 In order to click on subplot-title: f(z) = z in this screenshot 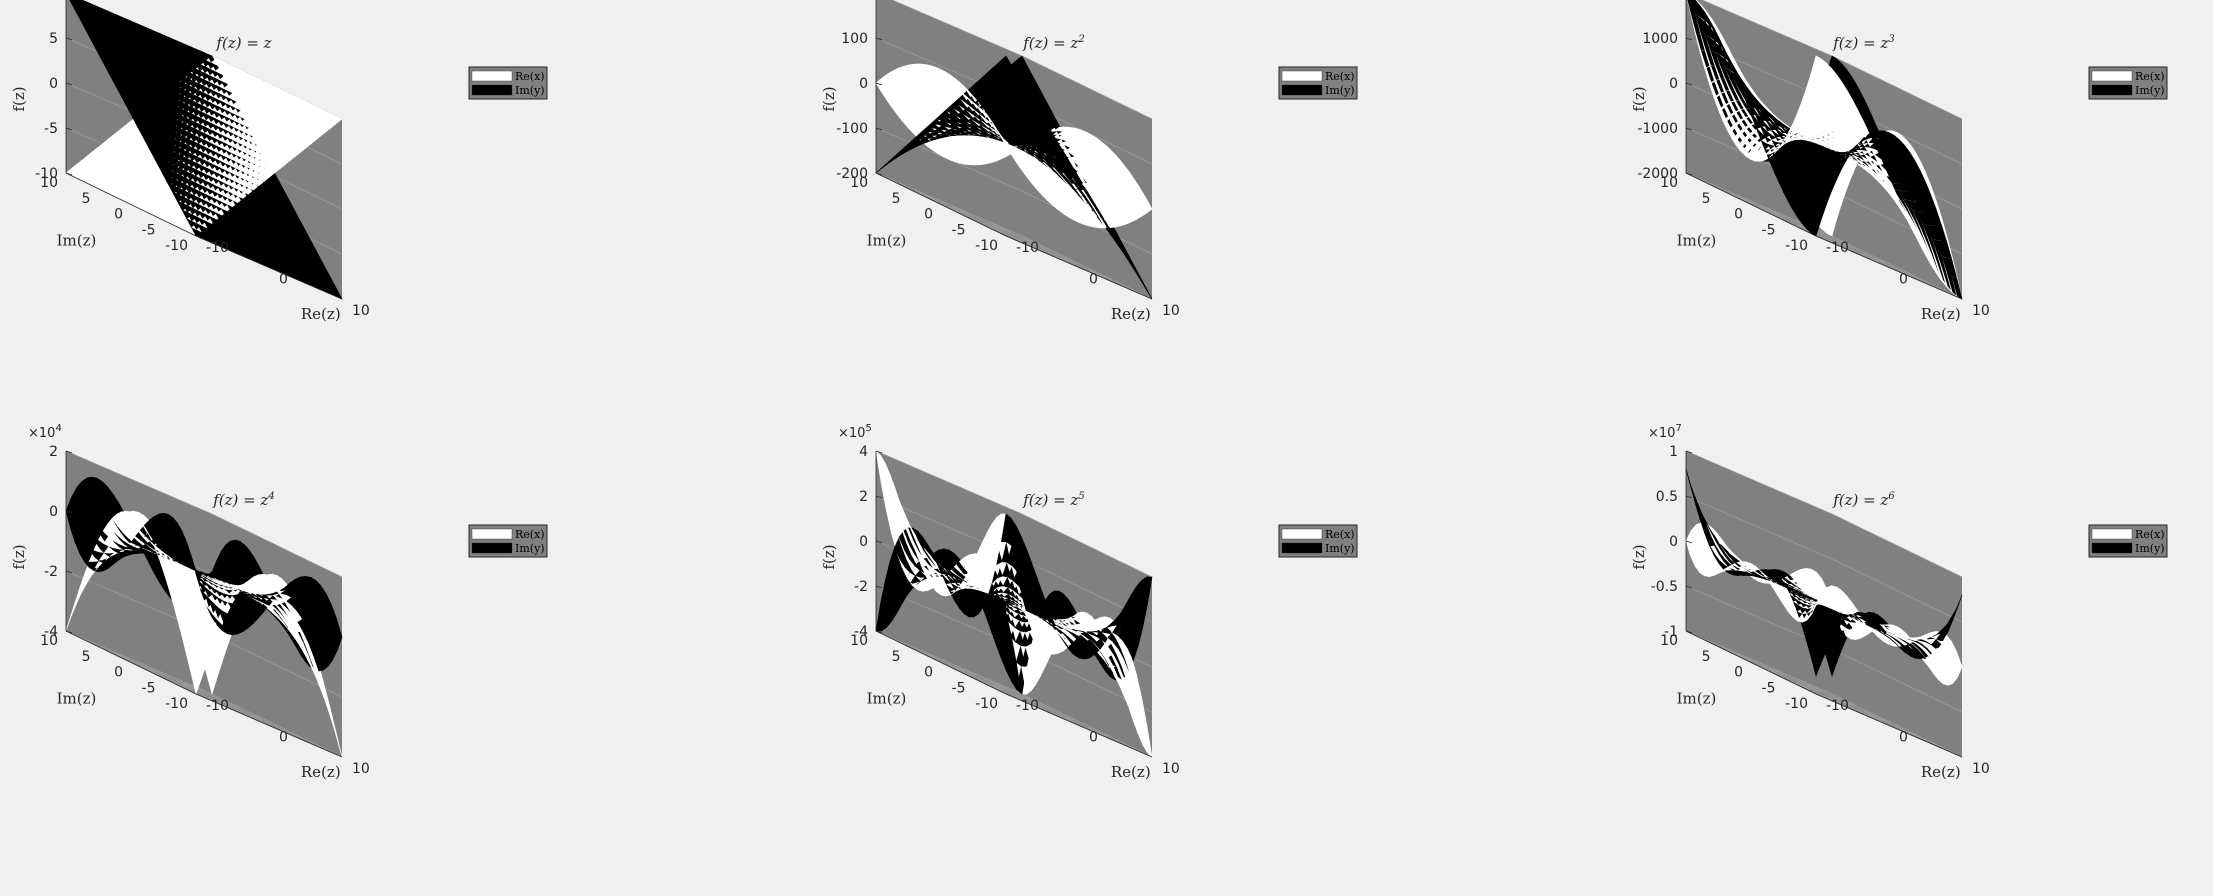, I will do `click(243, 43)`.